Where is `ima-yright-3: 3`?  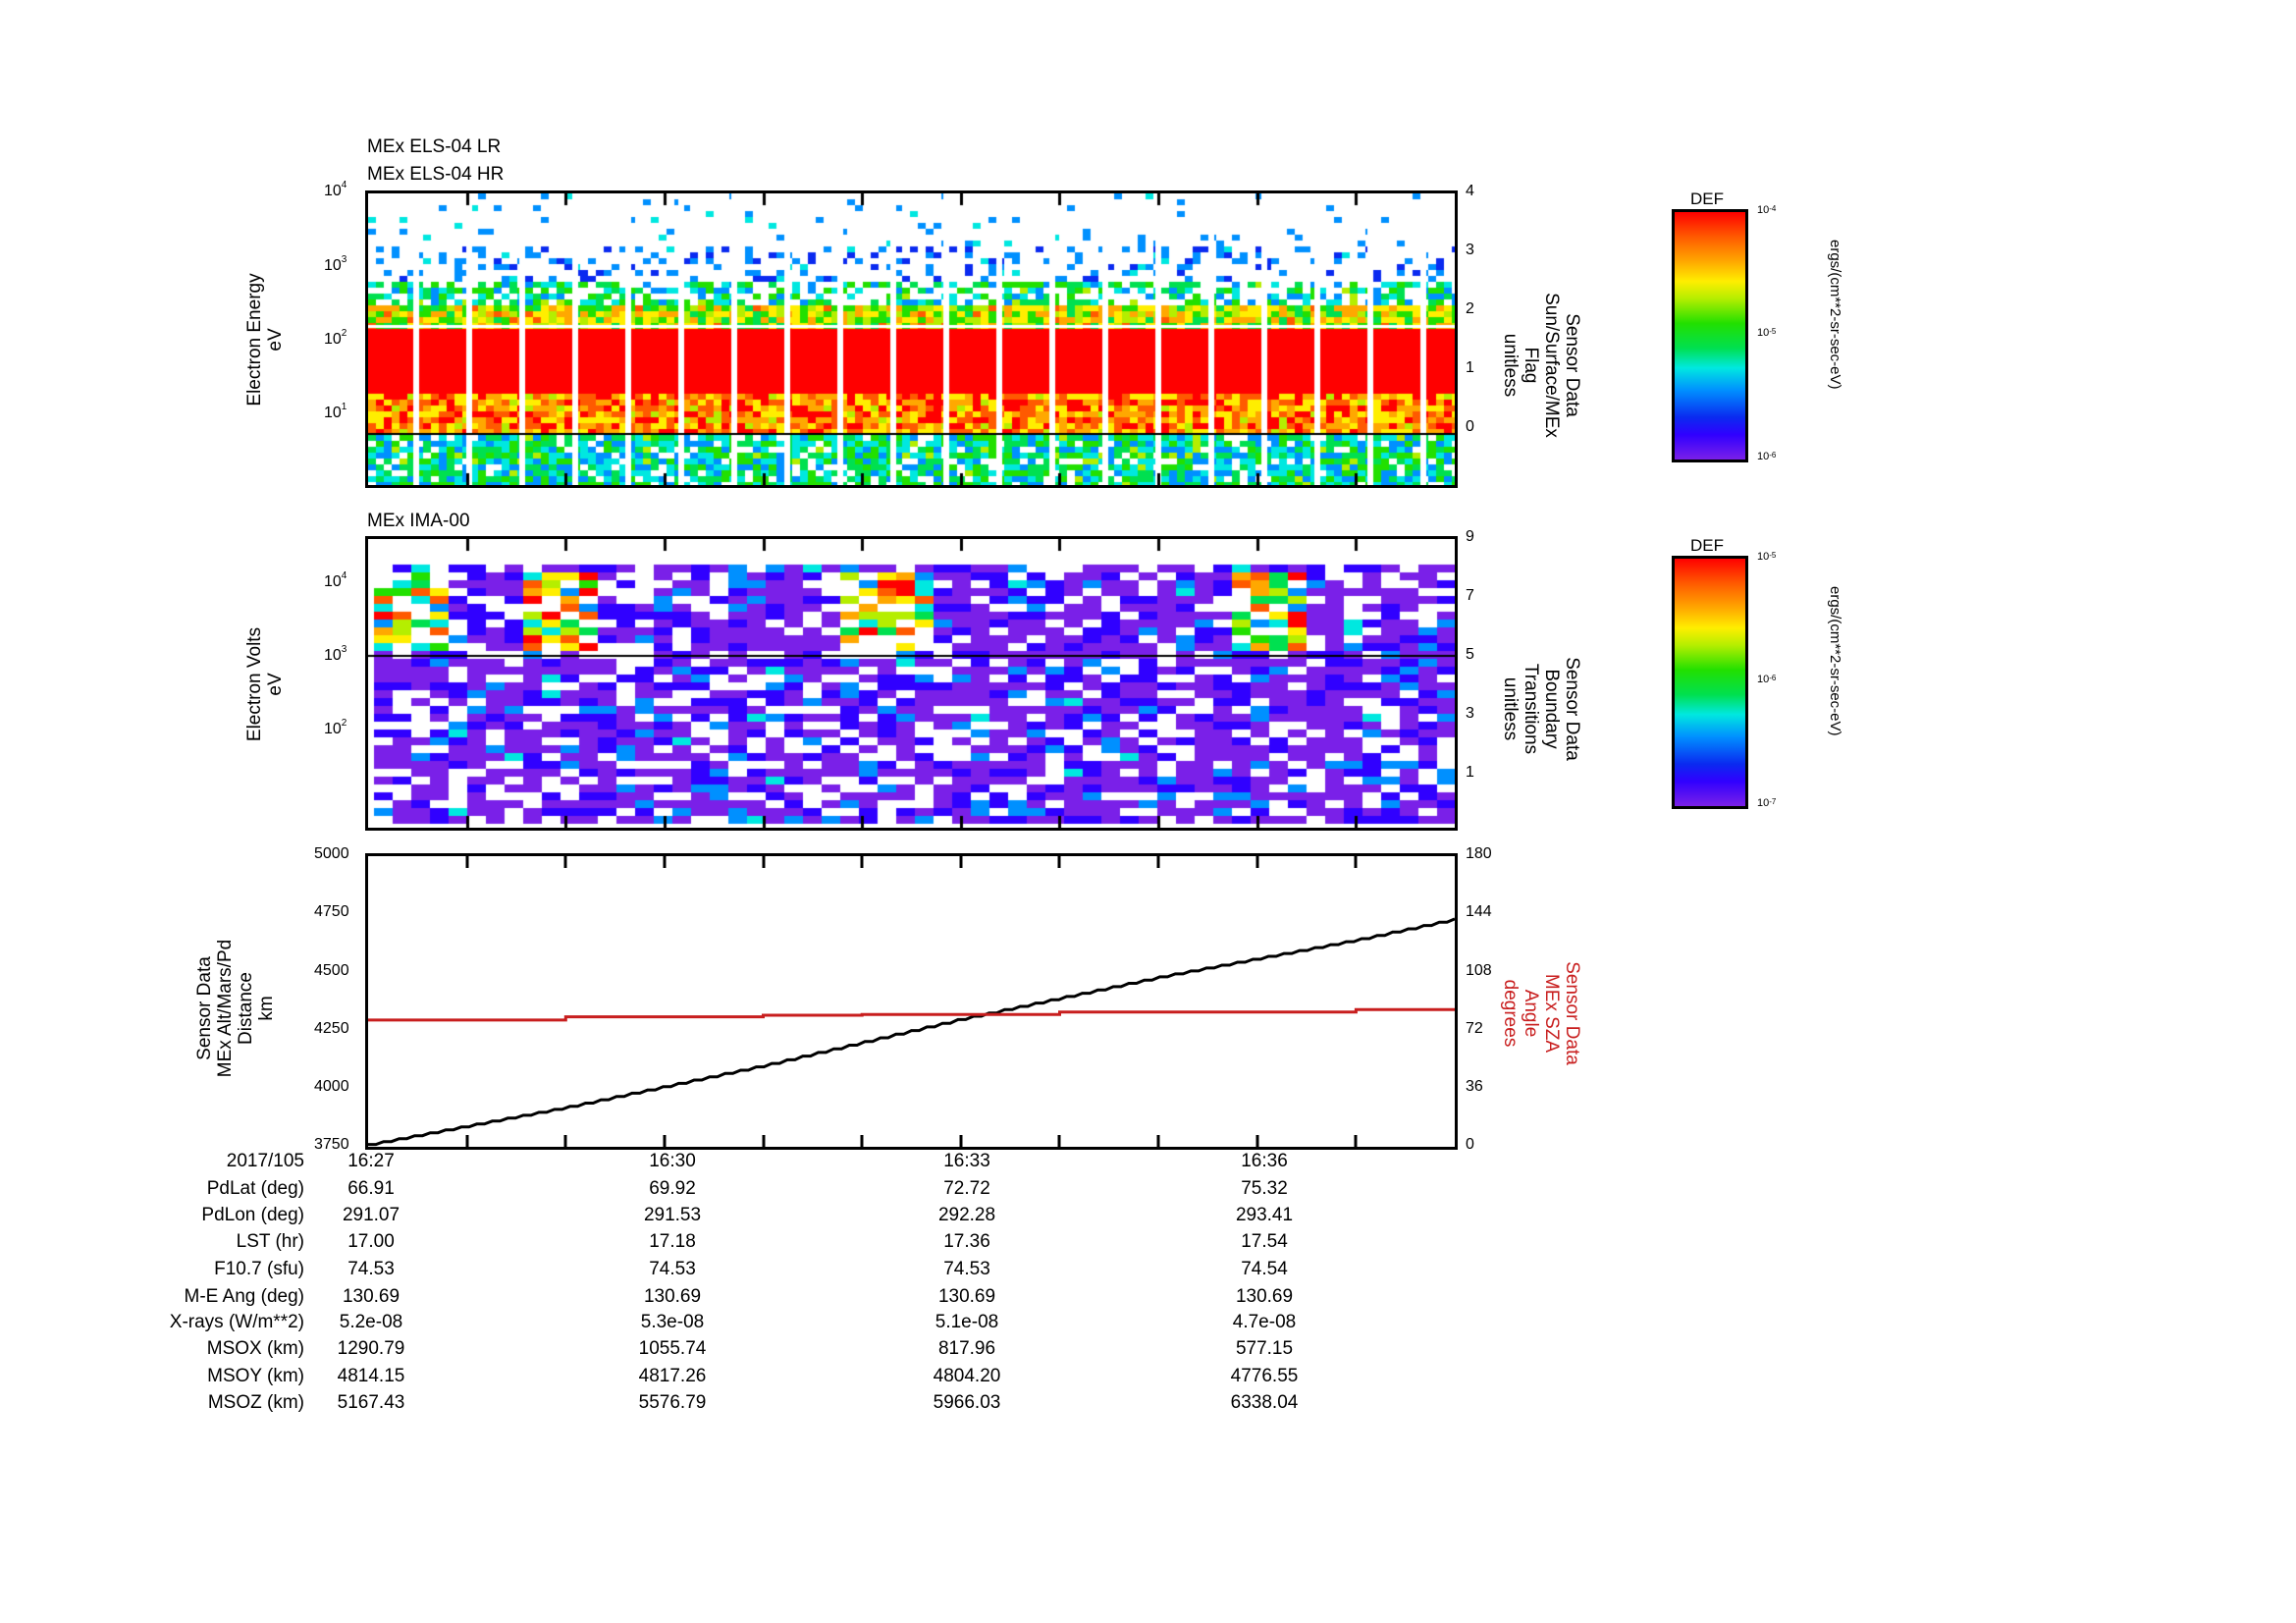
ima-yright-3: 3 is located at coordinates (1470, 713).